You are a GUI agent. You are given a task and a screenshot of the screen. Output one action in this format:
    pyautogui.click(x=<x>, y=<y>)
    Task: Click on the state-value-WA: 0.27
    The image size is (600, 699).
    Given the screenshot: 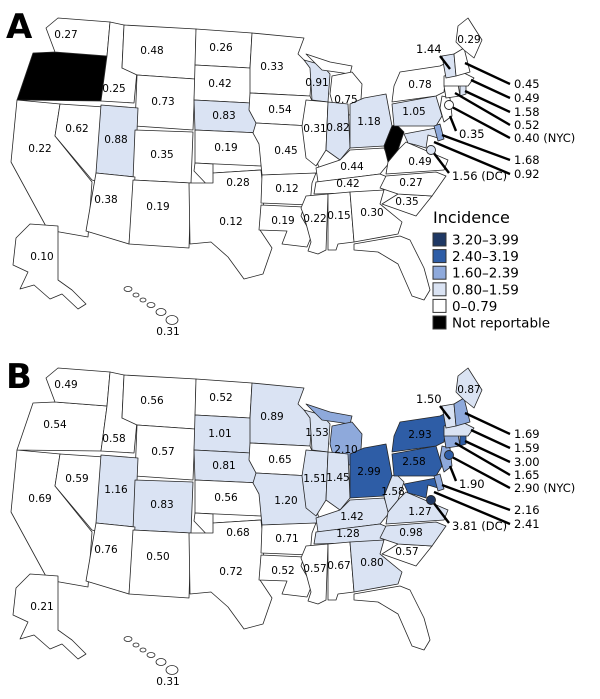 What is the action you would take?
    pyautogui.click(x=65, y=35)
    